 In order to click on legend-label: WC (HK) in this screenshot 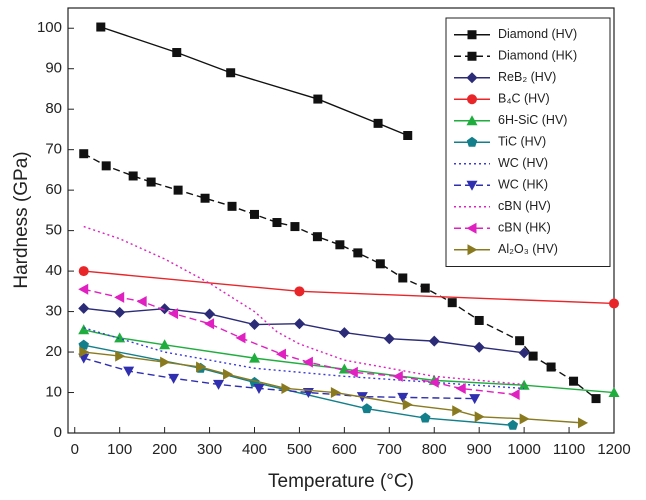, I will do `click(523, 185)`.